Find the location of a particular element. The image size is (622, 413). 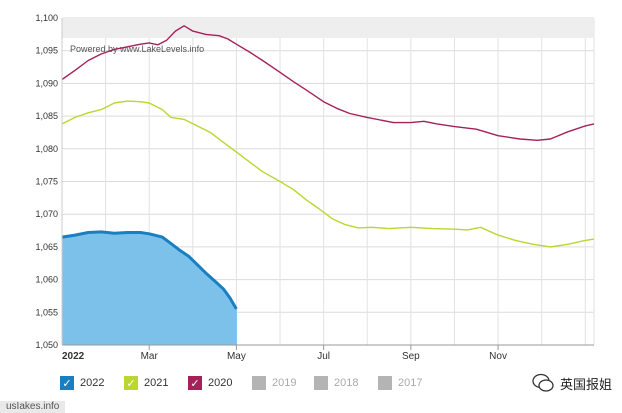

chart-credit: Powered by www.LakeLevels.info is located at coordinates (137, 49).